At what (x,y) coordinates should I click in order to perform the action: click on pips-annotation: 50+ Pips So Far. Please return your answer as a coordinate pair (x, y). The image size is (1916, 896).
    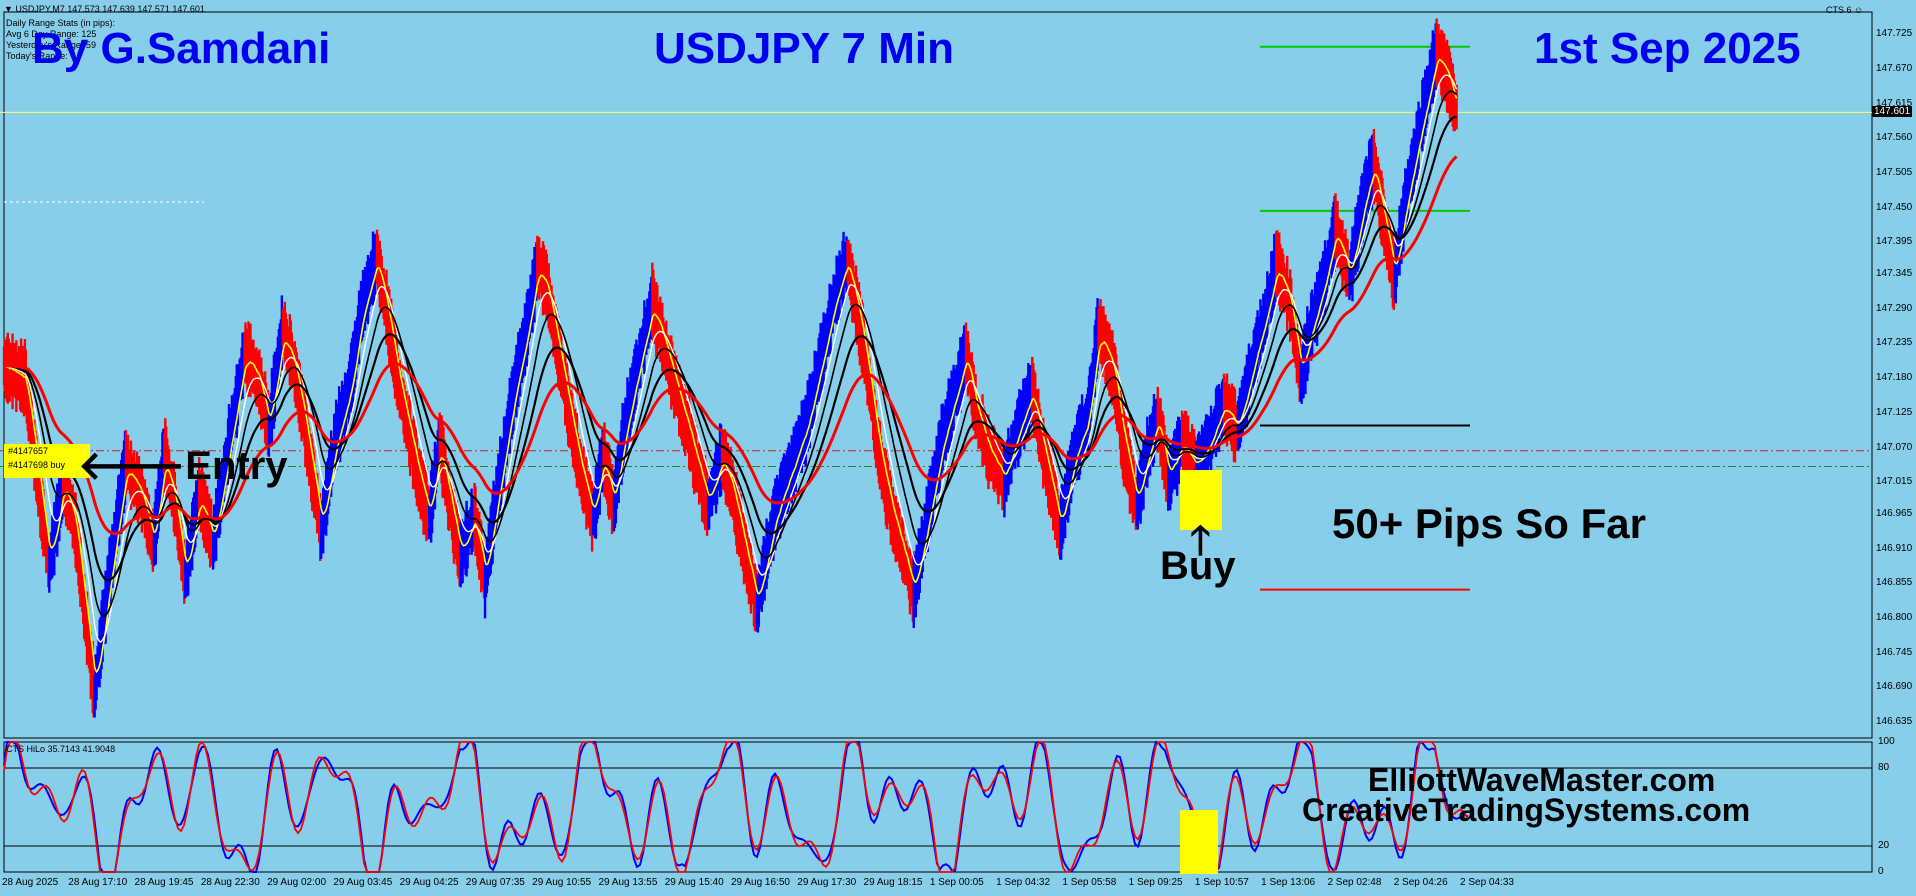
    Looking at the image, I should click on (1489, 523).